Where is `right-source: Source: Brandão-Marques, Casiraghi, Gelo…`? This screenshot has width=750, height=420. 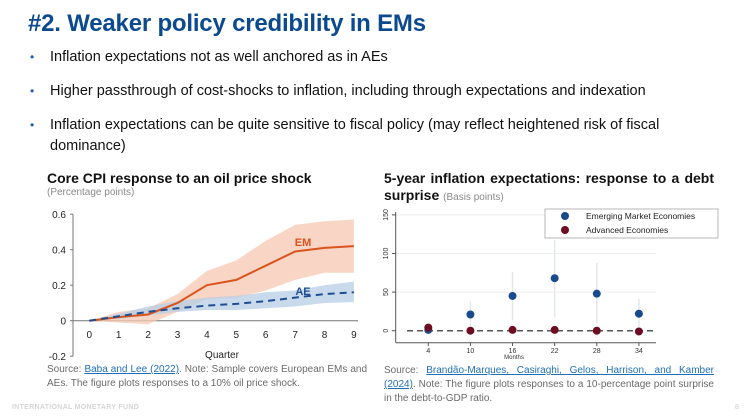 right-source: Source: Brandão-Marques, Casiraghi, Gelo… is located at coordinates (549, 385).